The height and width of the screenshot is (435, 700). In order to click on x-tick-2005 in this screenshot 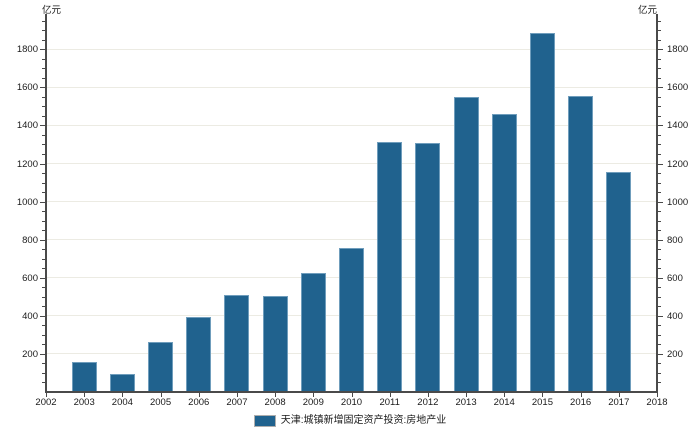, I will do `click(161, 395)`.